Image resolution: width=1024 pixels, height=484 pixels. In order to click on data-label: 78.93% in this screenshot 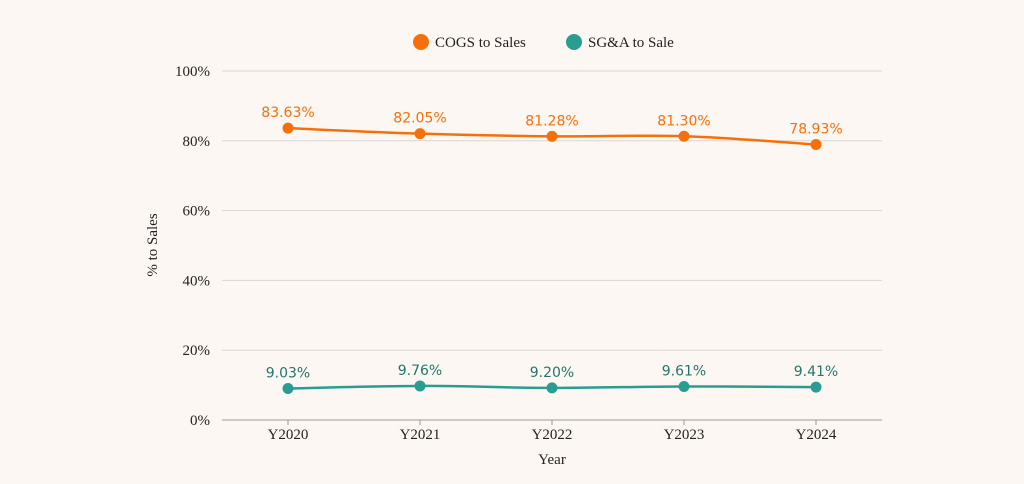, I will do `click(815, 130)`.